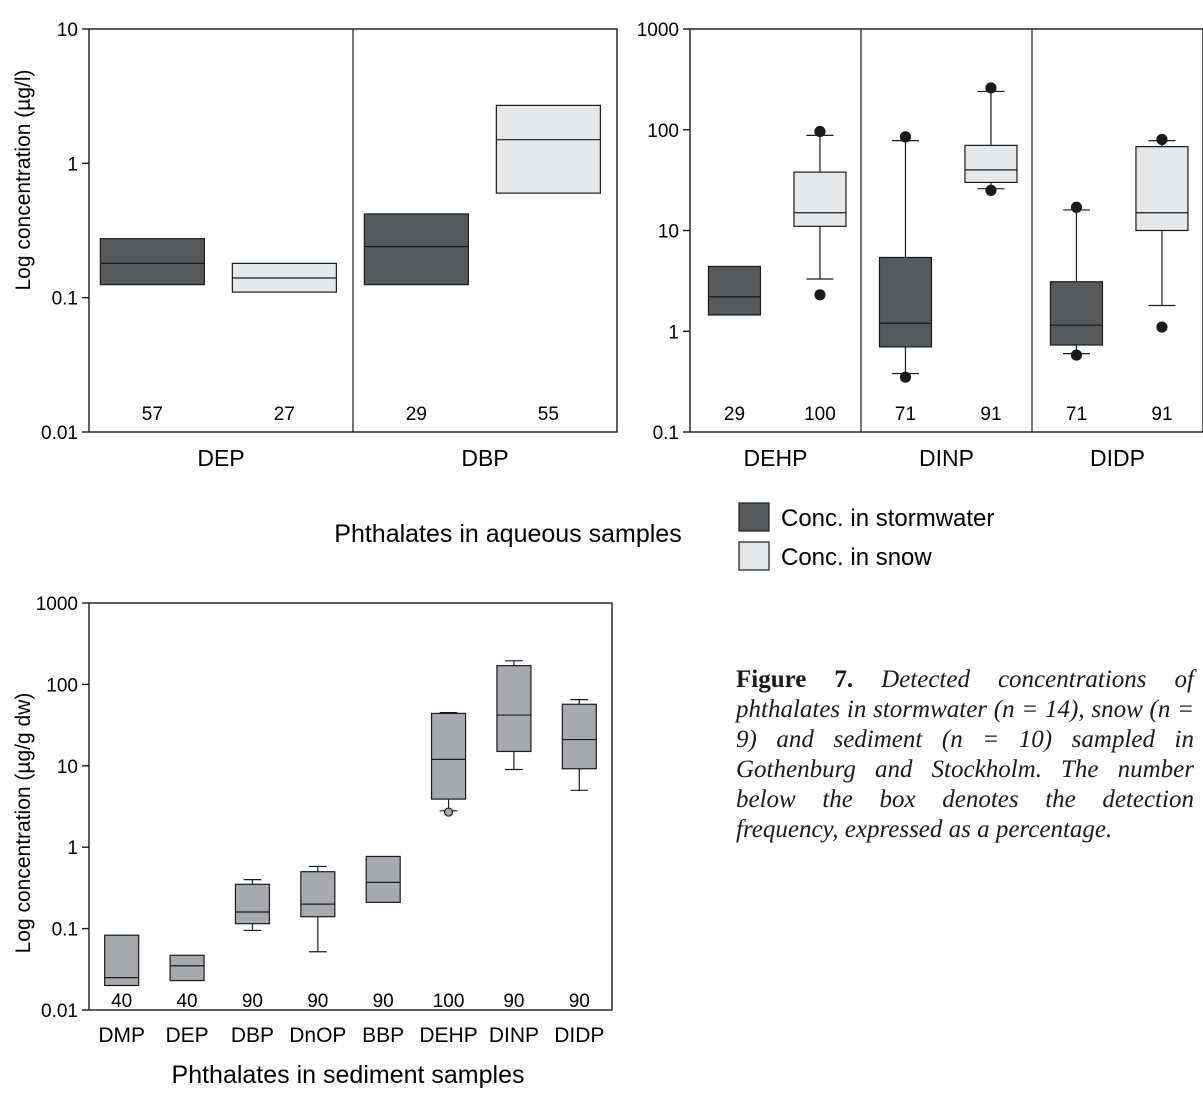  What do you see at coordinates (317, 1035) in the screenshot?
I see `category-label: DnOP` at bounding box center [317, 1035].